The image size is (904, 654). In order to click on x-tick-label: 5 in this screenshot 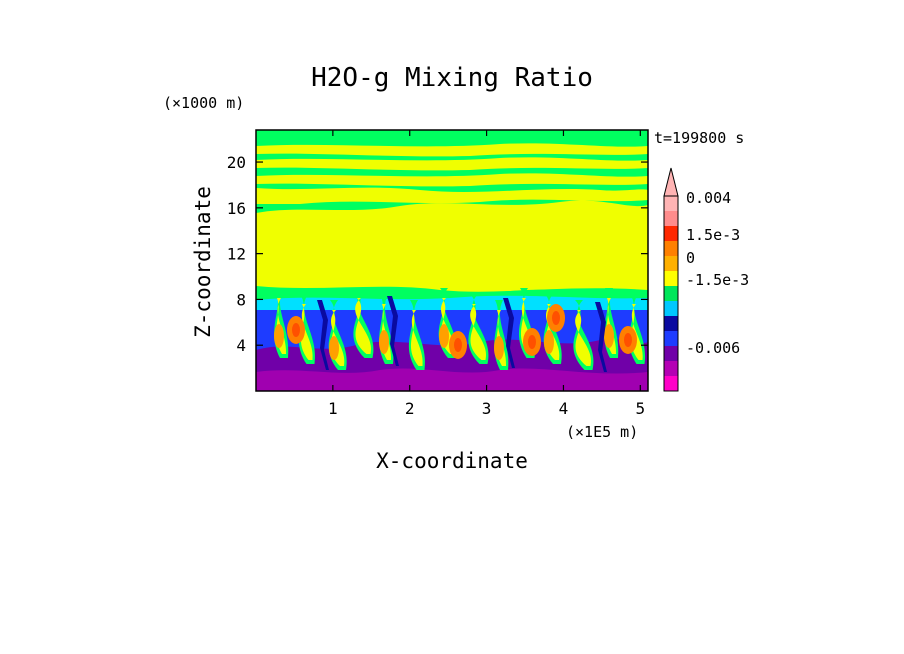, I will do `click(640, 408)`.